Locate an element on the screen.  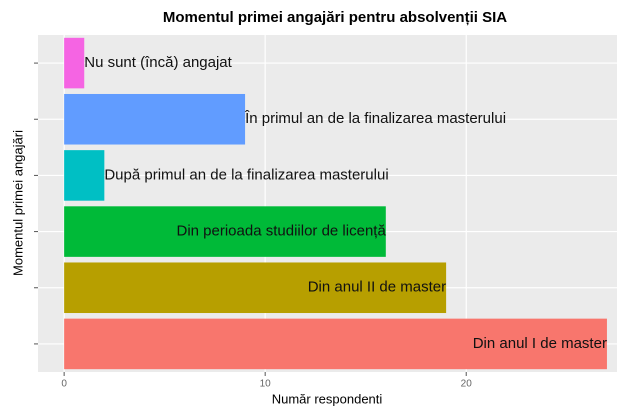
y-axis-title: Momentul primei angajări is located at coordinates (17, 203).